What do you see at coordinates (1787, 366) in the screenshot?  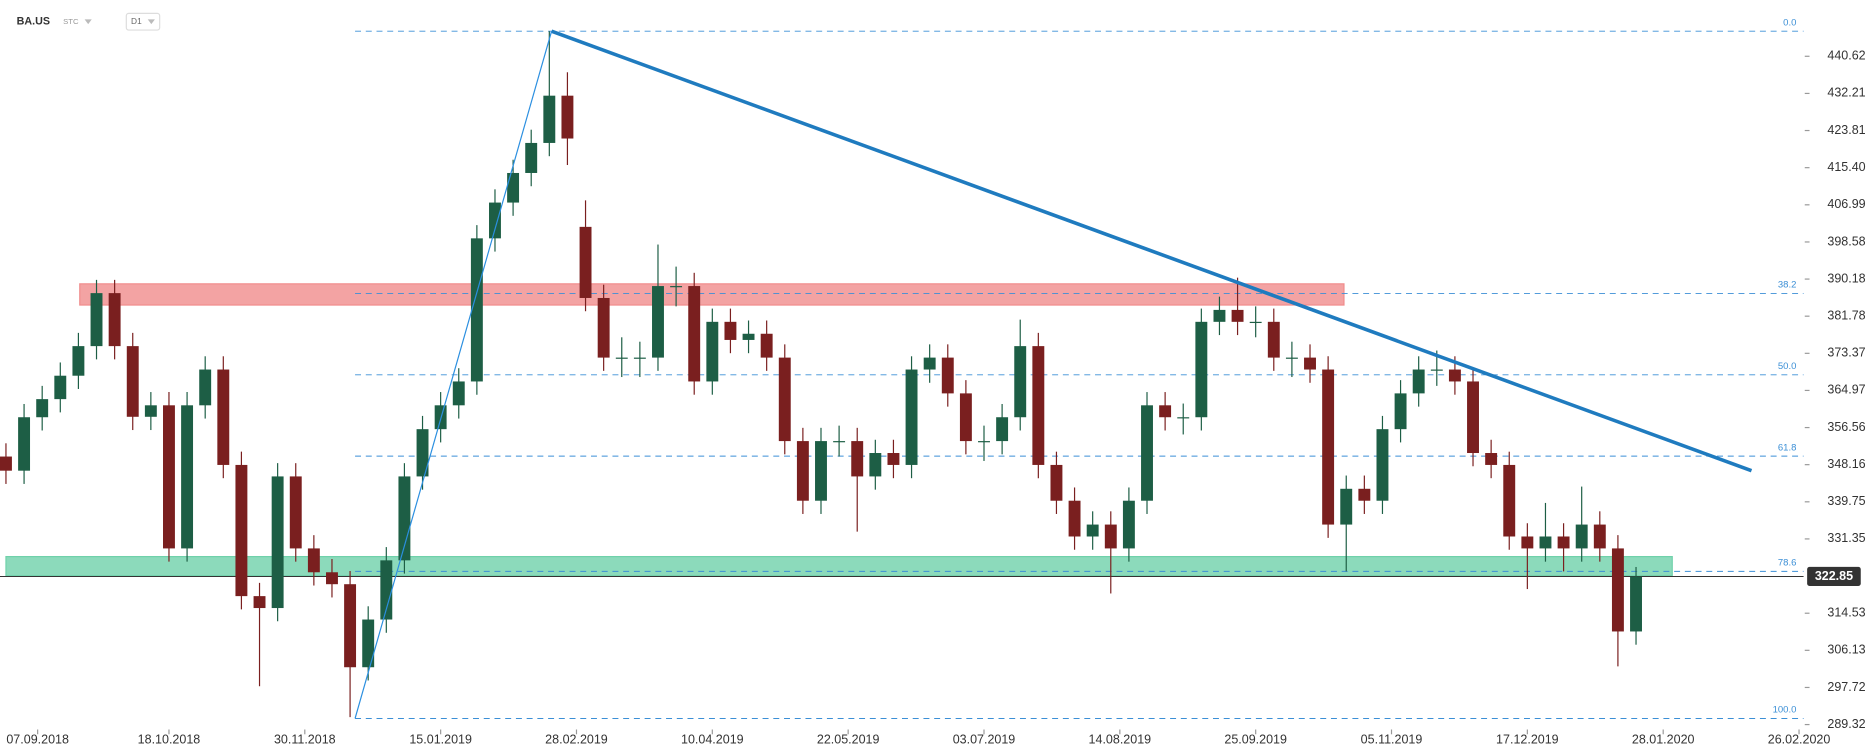 I see `fib-label: 50.0` at bounding box center [1787, 366].